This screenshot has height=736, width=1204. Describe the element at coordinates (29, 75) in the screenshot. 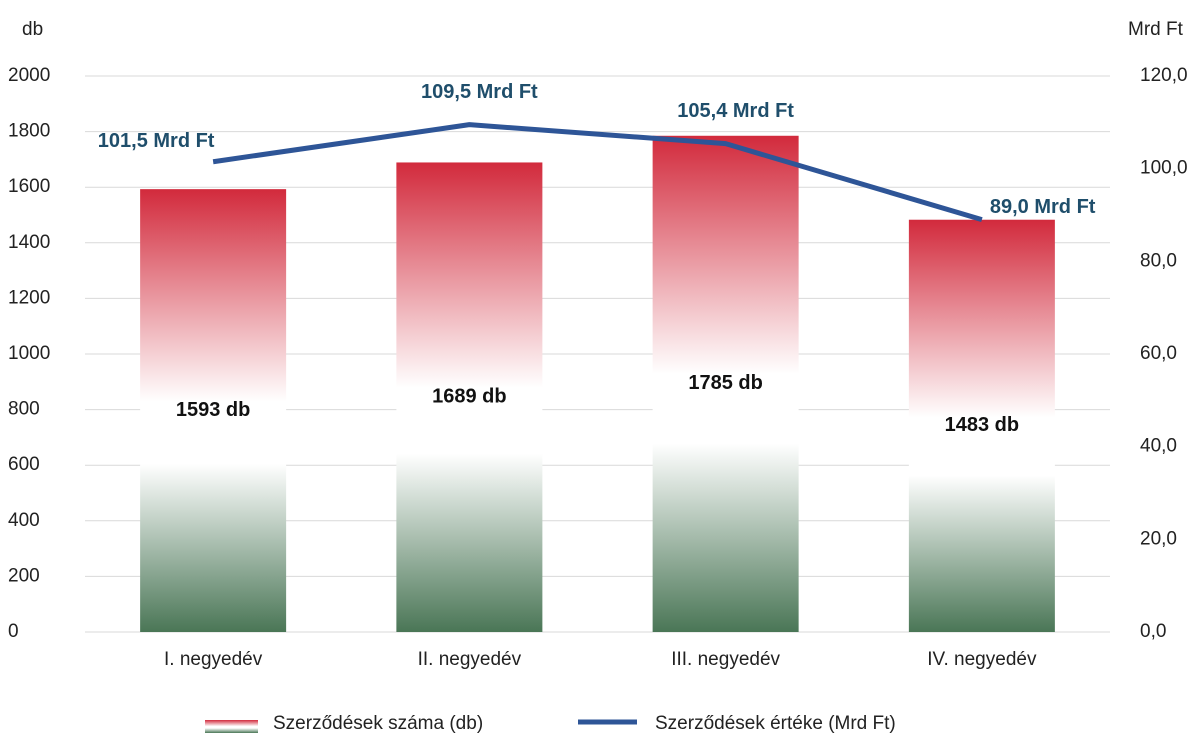

I see `y-tick-label: 2000` at that location.